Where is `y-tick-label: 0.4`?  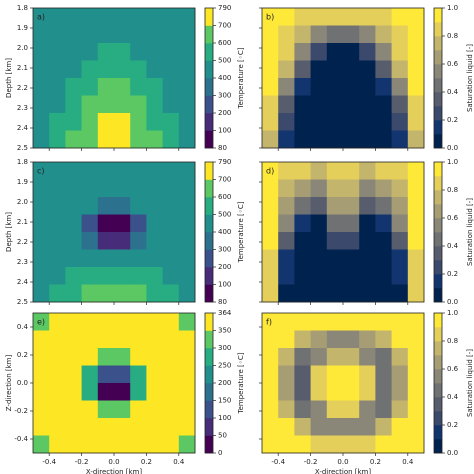
y-tick-label: 0.4 is located at coordinates (23, 327).